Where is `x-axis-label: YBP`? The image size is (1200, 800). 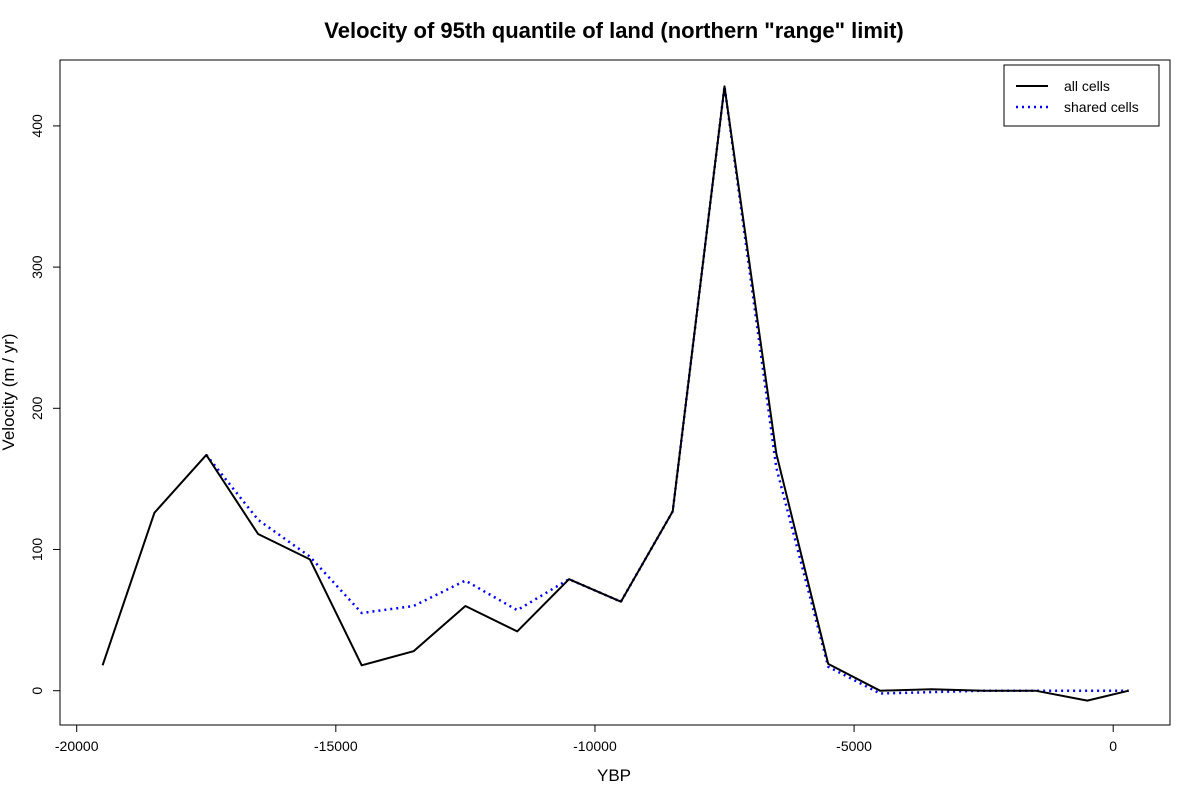 x-axis-label: YBP is located at coordinates (614, 775).